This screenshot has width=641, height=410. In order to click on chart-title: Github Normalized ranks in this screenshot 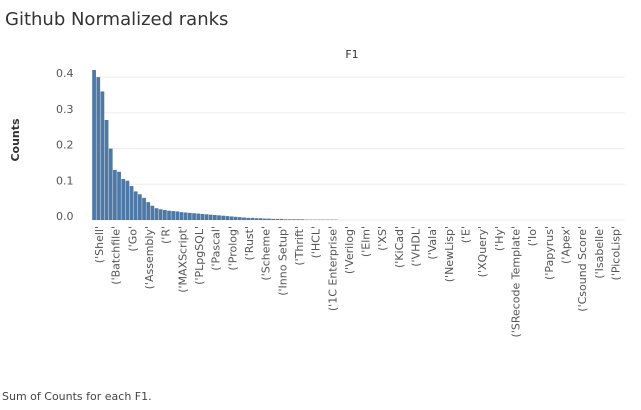, I will do `click(116, 19)`.